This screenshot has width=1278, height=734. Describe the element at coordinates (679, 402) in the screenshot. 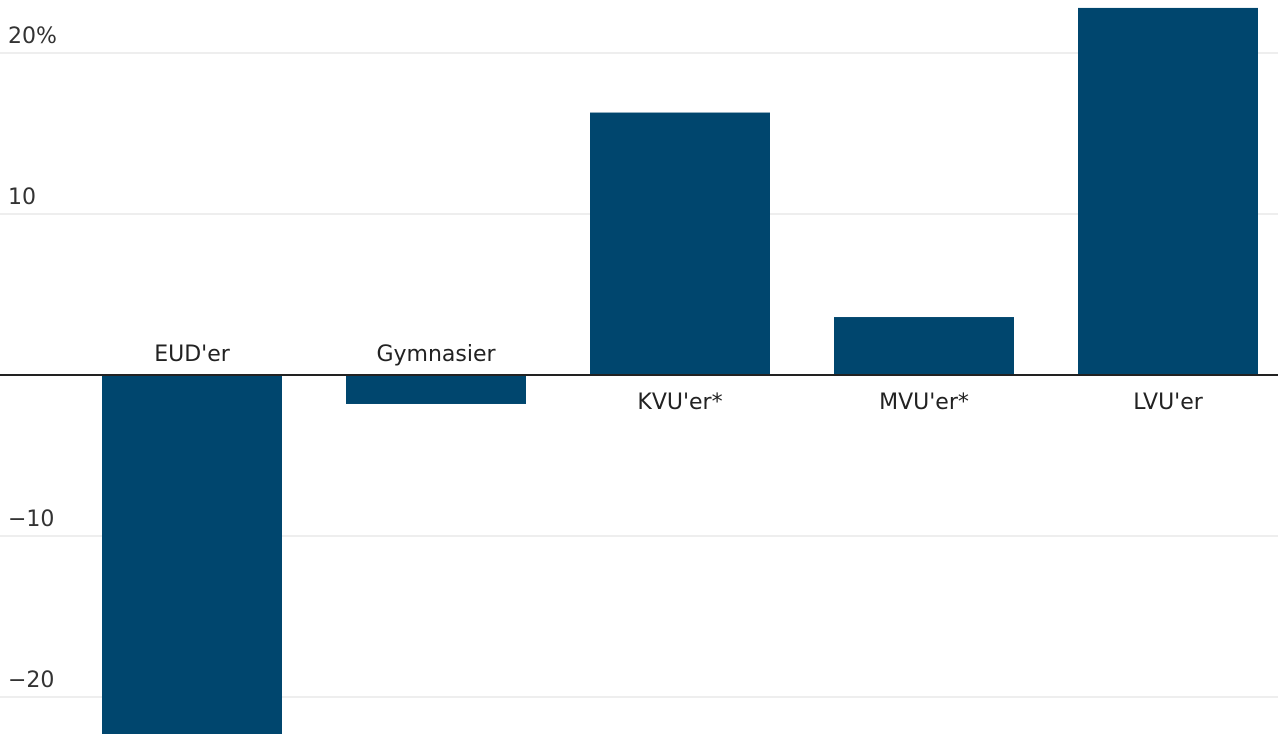

I see `category-label: KVU'er*` at that location.